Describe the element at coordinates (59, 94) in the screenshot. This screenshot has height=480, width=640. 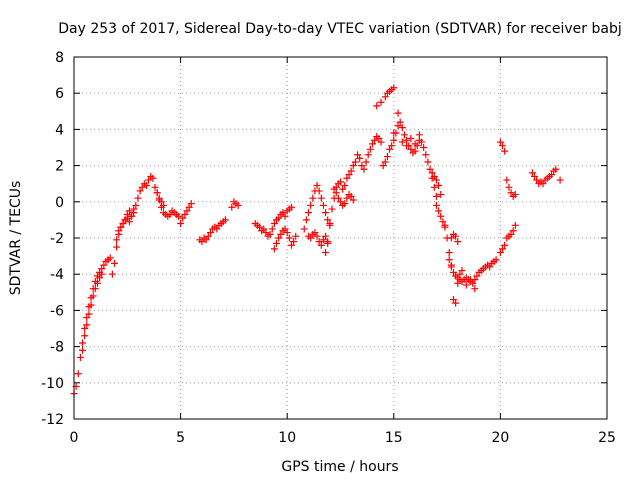
I see `y-tick-label: 6` at that location.